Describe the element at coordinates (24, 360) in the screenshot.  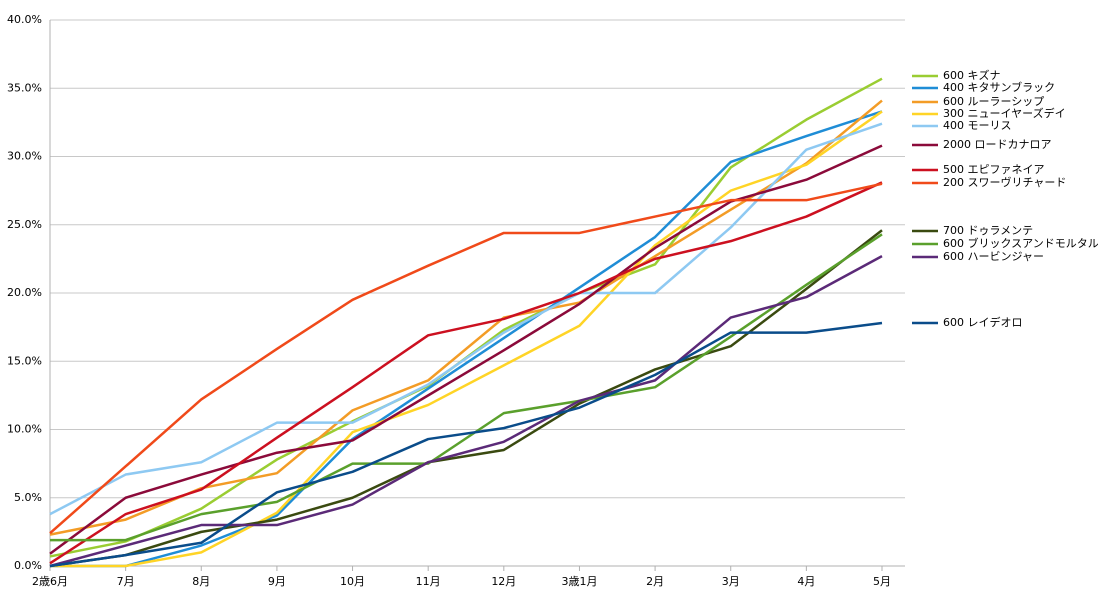
I see `y-tick-label: 15.0%` at that location.